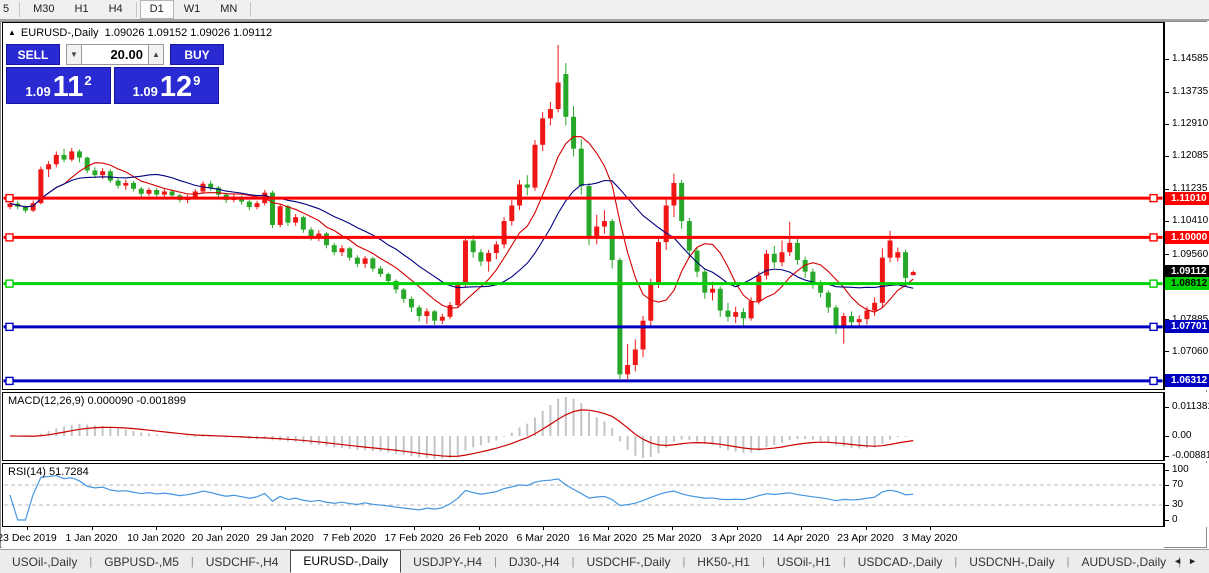 The width and height of the screenshot is (1209, 573). Describe the element at coordinates (461, 433) in the screenshot. I see `macd-signal-line` at that location.